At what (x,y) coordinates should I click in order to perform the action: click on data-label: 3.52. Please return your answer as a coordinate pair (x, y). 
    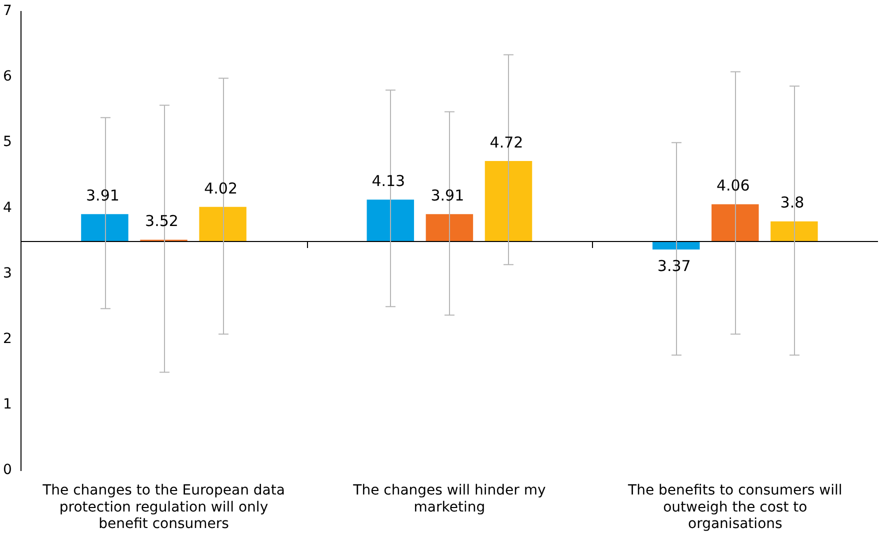
    Looking at the image, I should click on (161, 221).